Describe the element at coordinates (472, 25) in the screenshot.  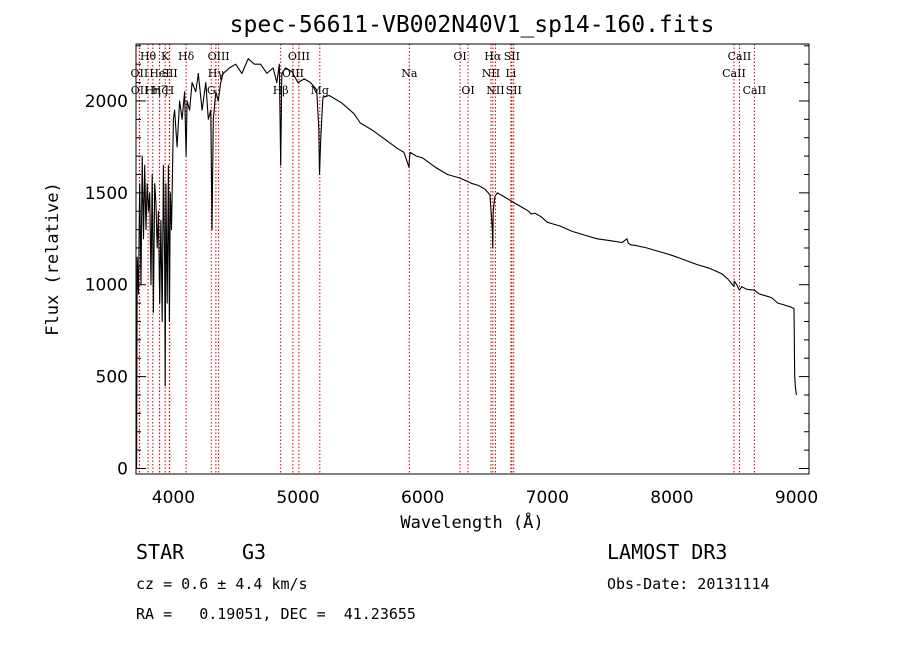
I see `chart-title: spec-56611-VB002N40V1_sp14-160.fits` at that location.